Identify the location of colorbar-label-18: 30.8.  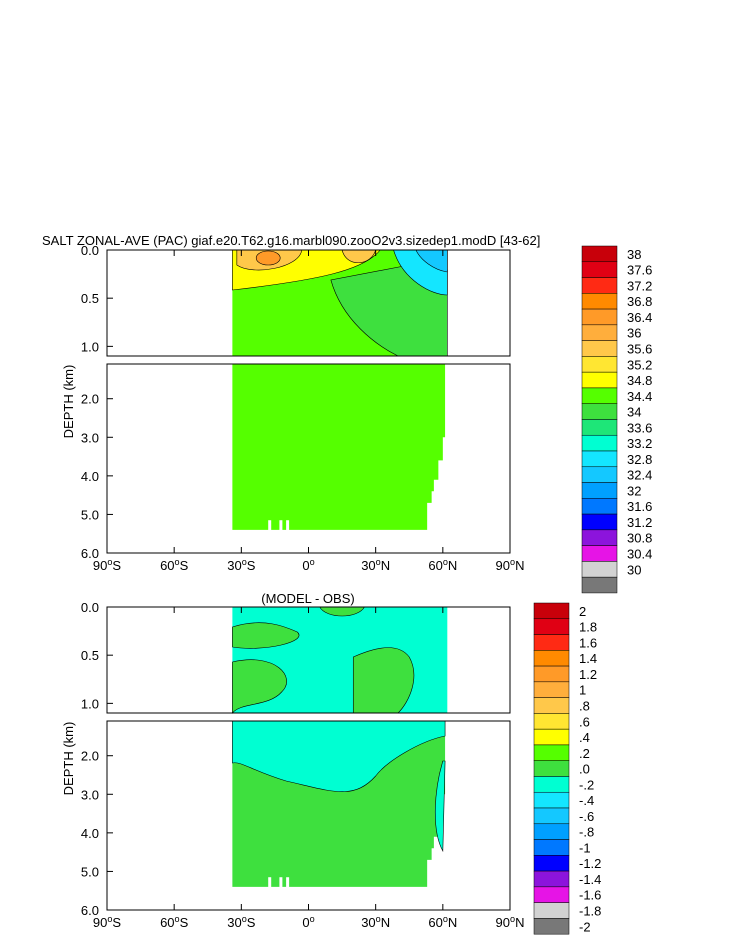
(639, 538).